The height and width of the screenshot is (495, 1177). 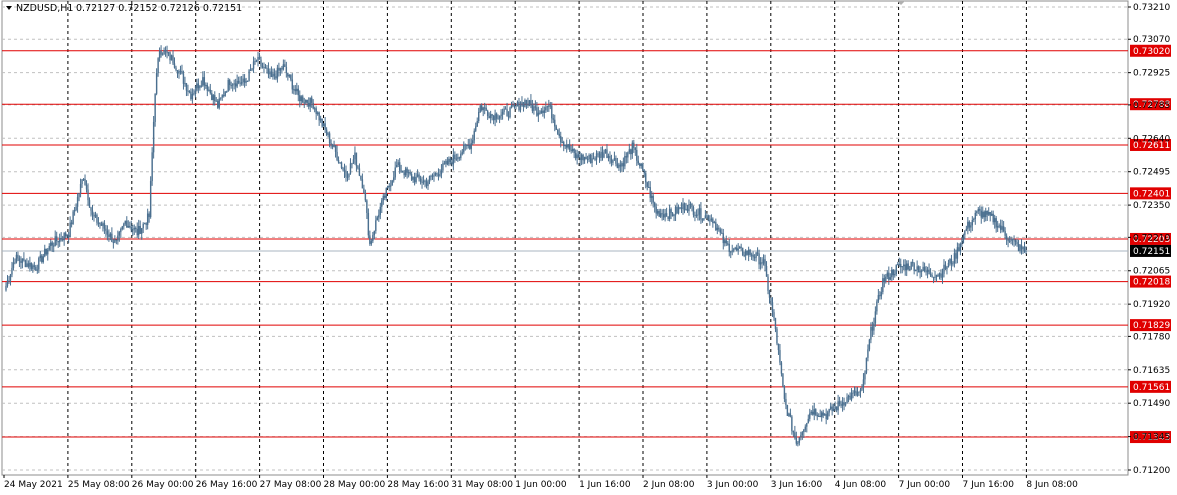 I want to click on price-level-tag, so click(x=1150, y=50).